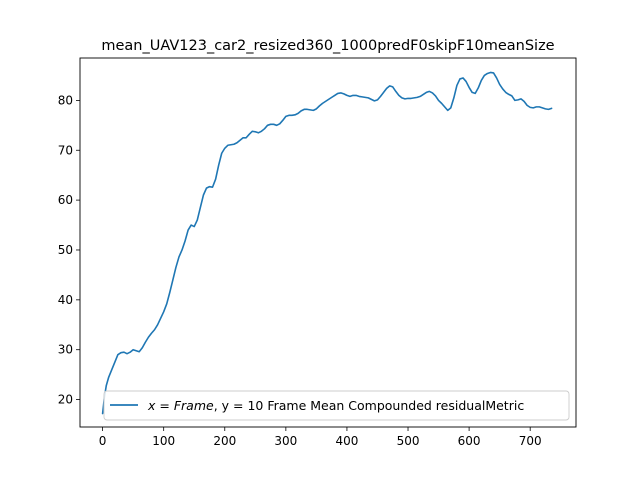 The image size is (640, 480). I want to click on x-tick-label: 200, so click(224, 441).